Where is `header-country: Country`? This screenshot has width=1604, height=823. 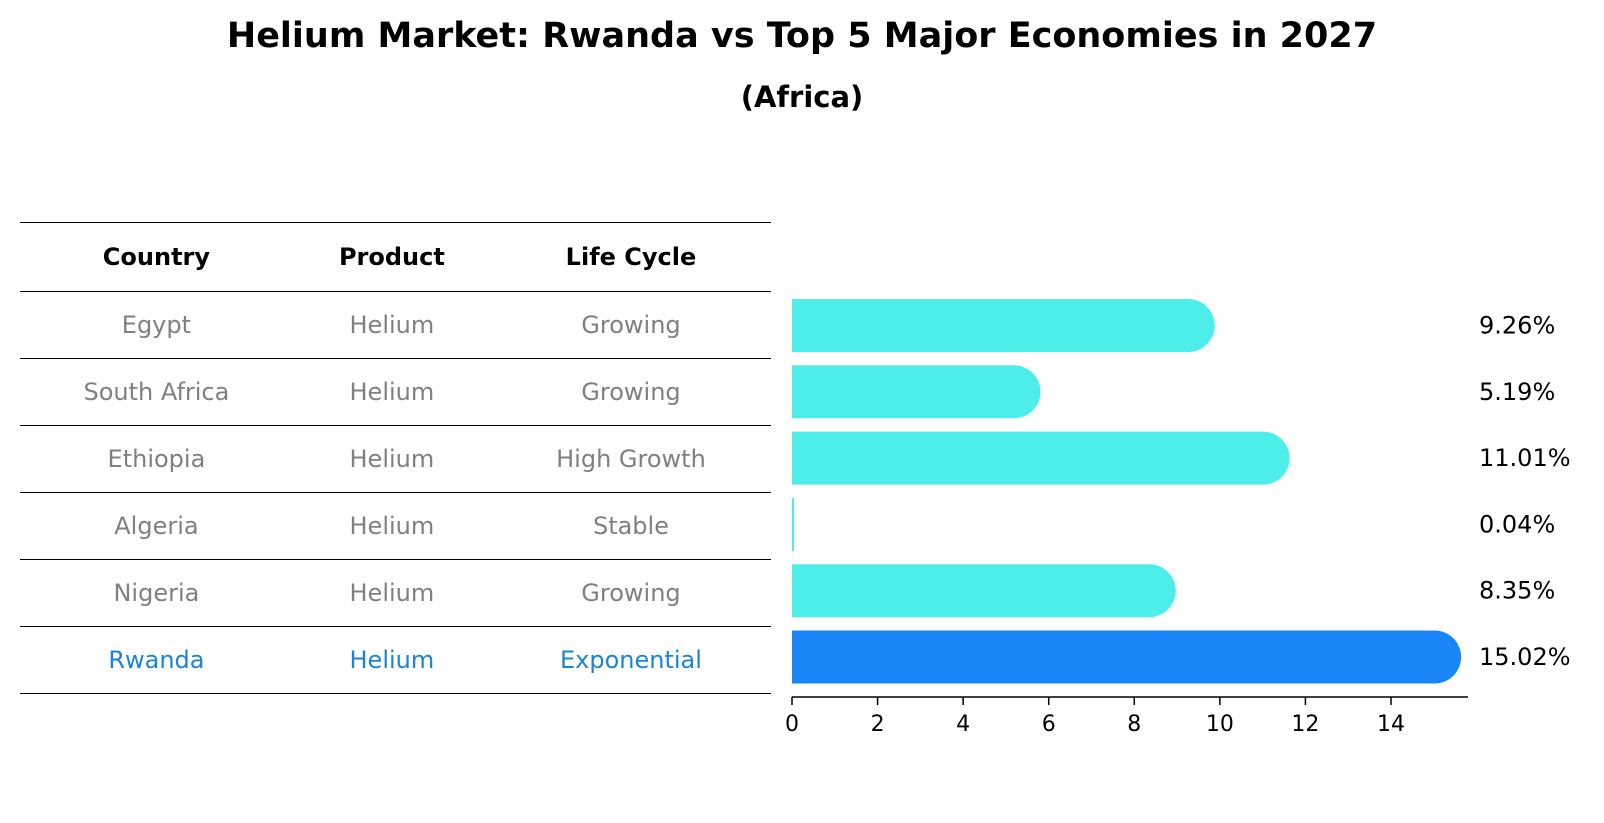 header-country: Country is located at coordinates (156, 257).